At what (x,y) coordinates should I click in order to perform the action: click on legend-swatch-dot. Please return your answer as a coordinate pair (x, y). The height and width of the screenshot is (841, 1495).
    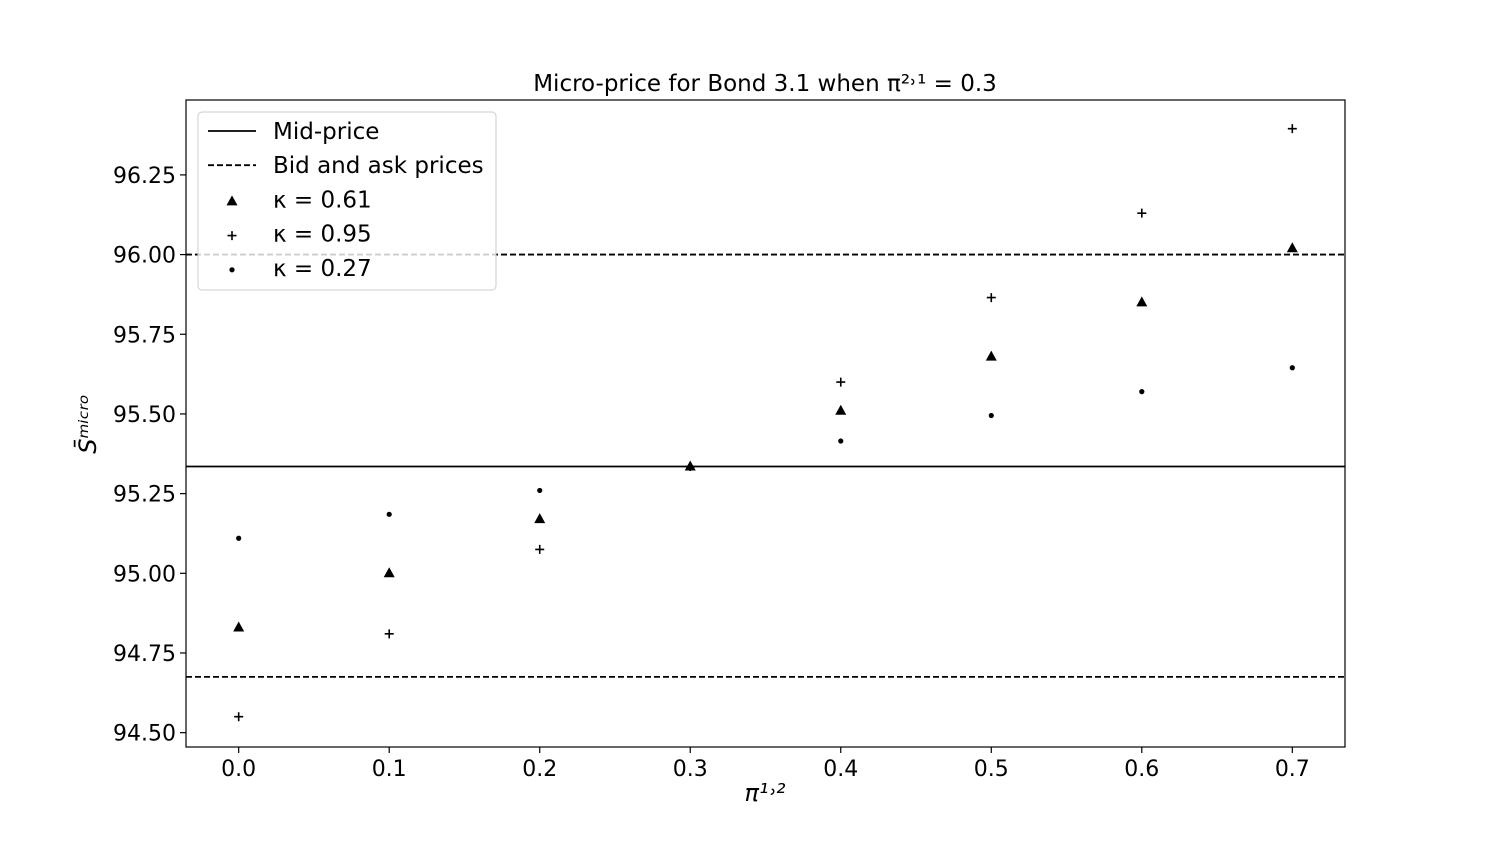
    Looking at the image, I should click on (232, 270).